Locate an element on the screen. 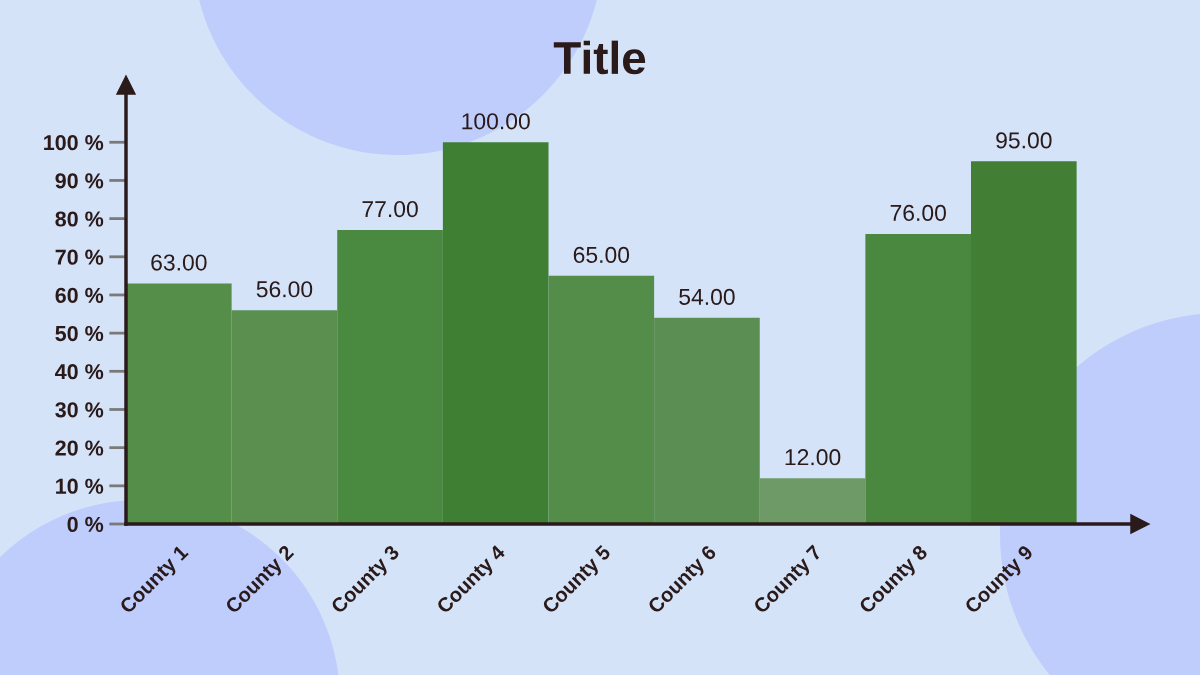 This screenshot has width=1200, height=675. y-tick-label: 100 % is located at coordinates (74, 143).